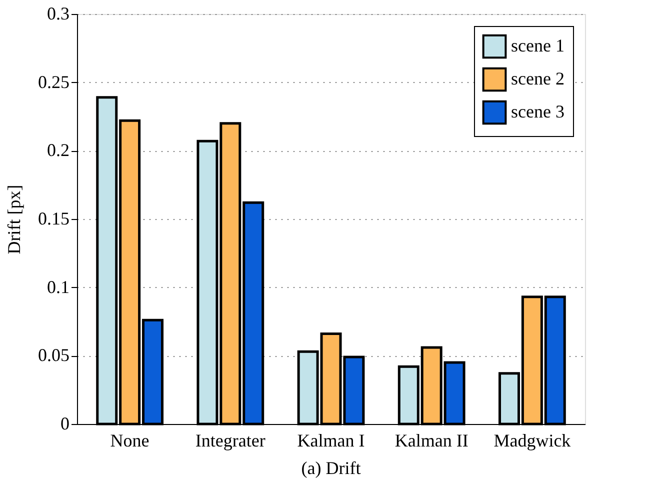 The height and width of the screenshot is (495, 663). I want to click on x-tick-label: Integrater, so click(230, 440).